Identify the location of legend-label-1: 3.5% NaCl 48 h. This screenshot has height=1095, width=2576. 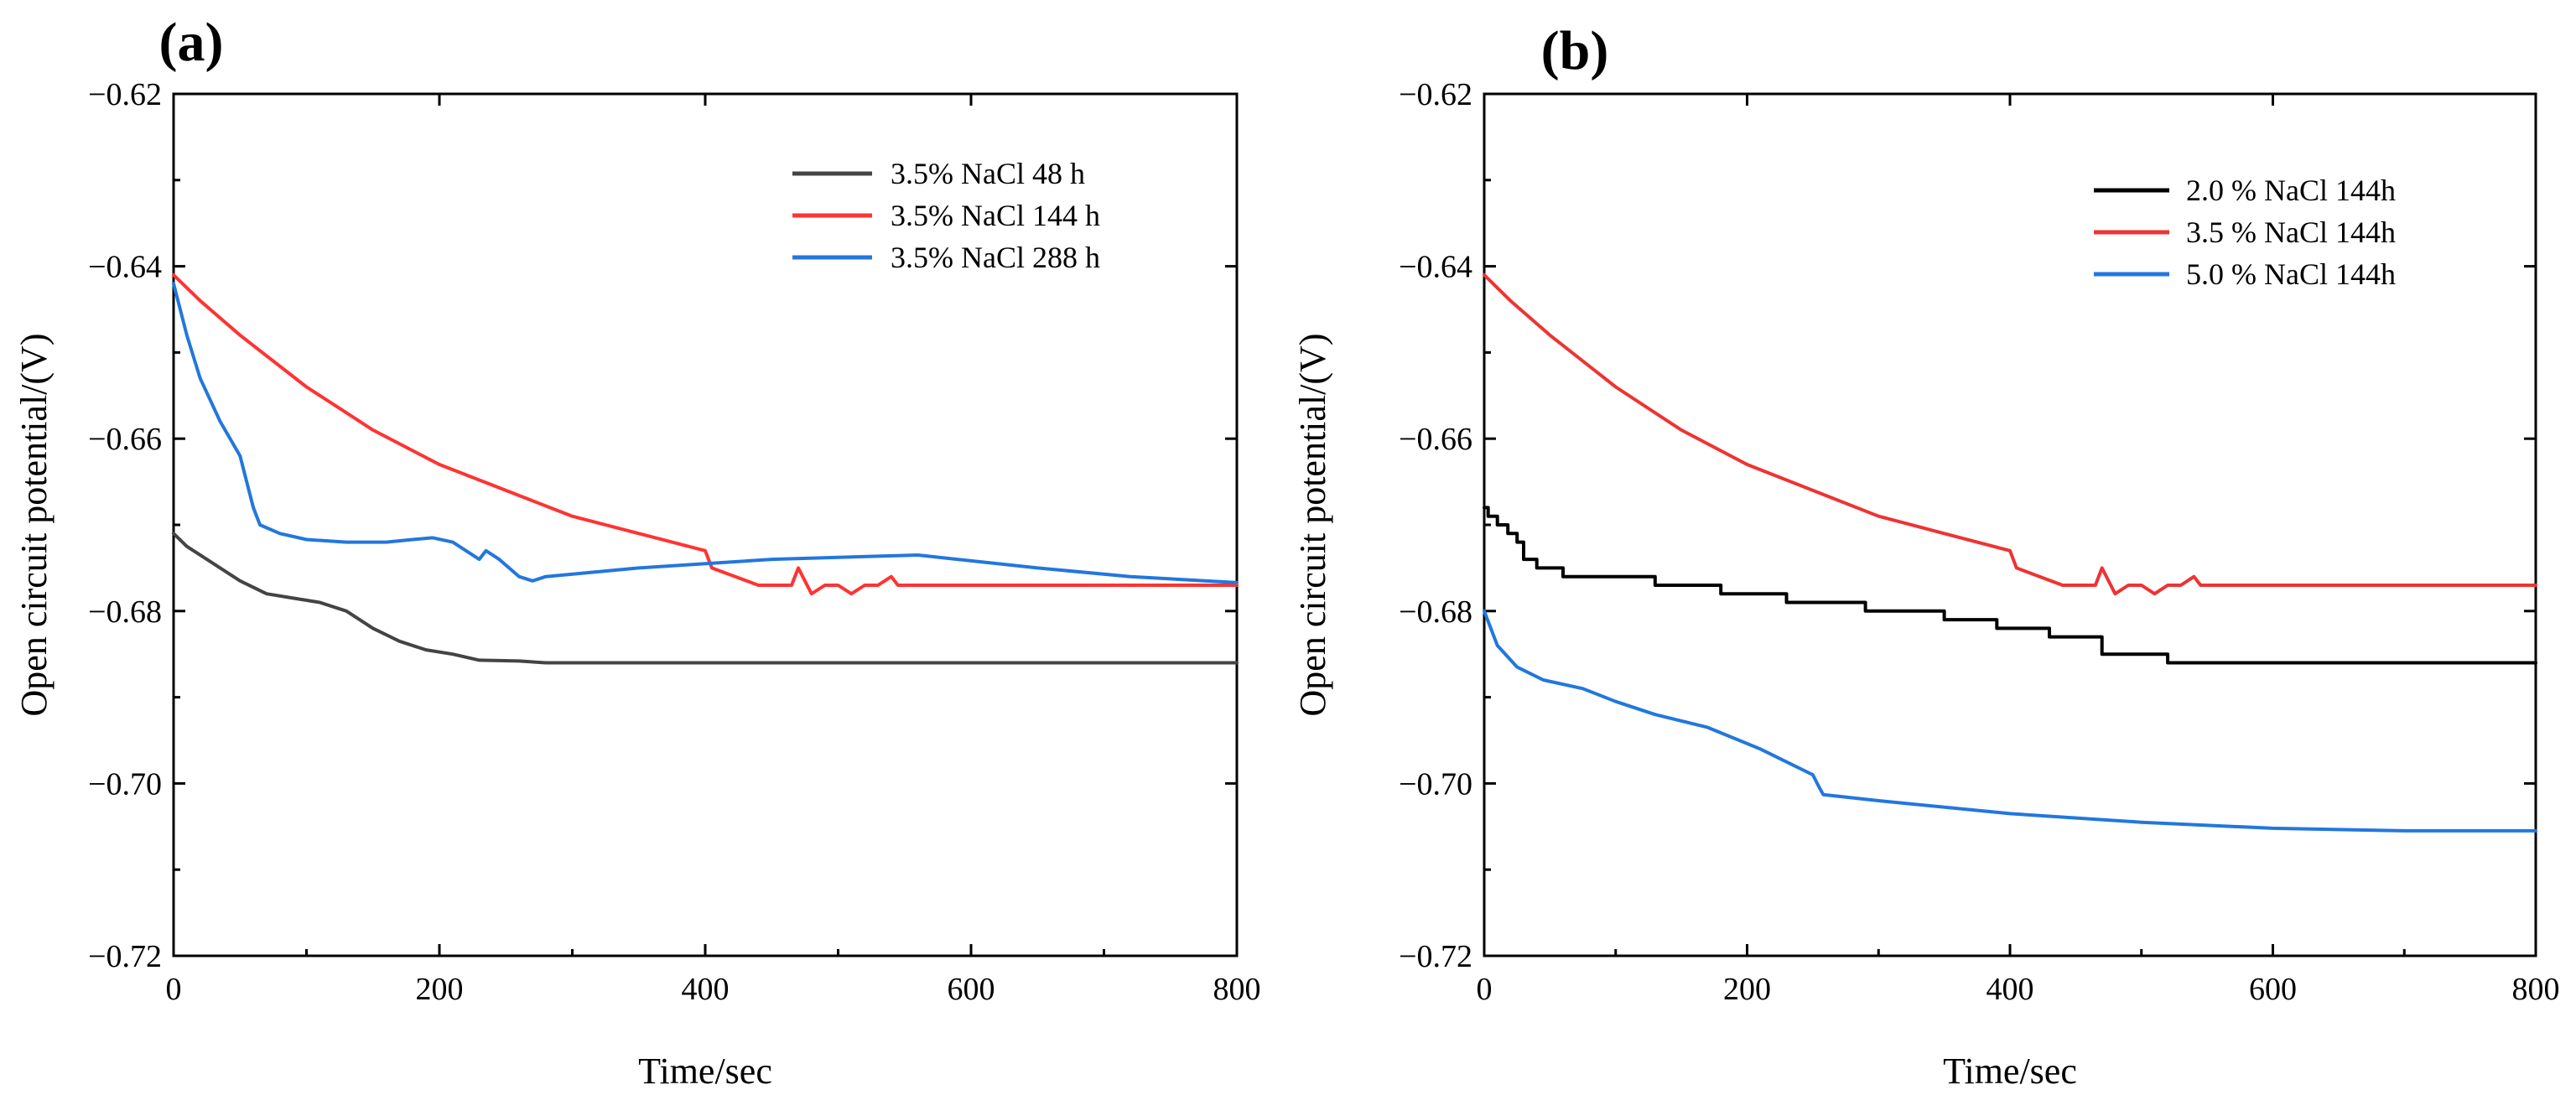
(988, 173).